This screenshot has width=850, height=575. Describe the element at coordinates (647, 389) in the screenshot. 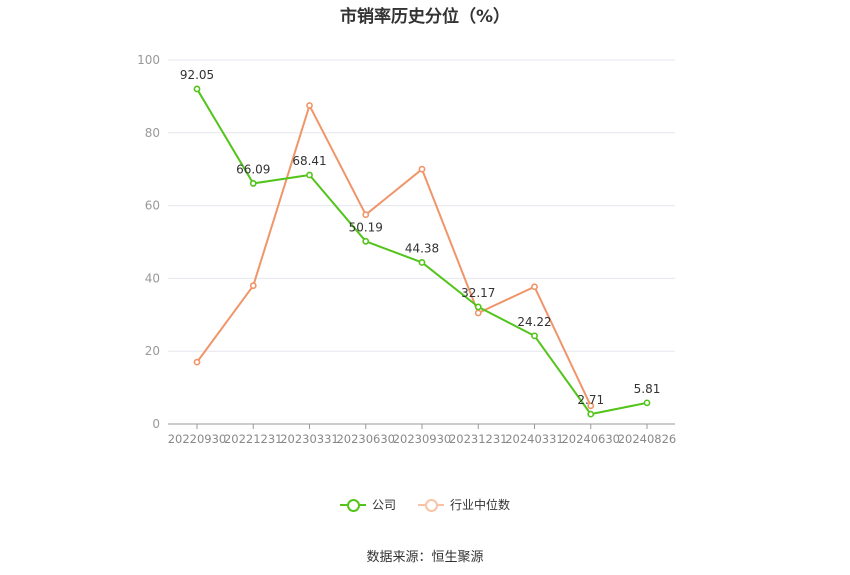

I see `data-label: 5.81` at that location.